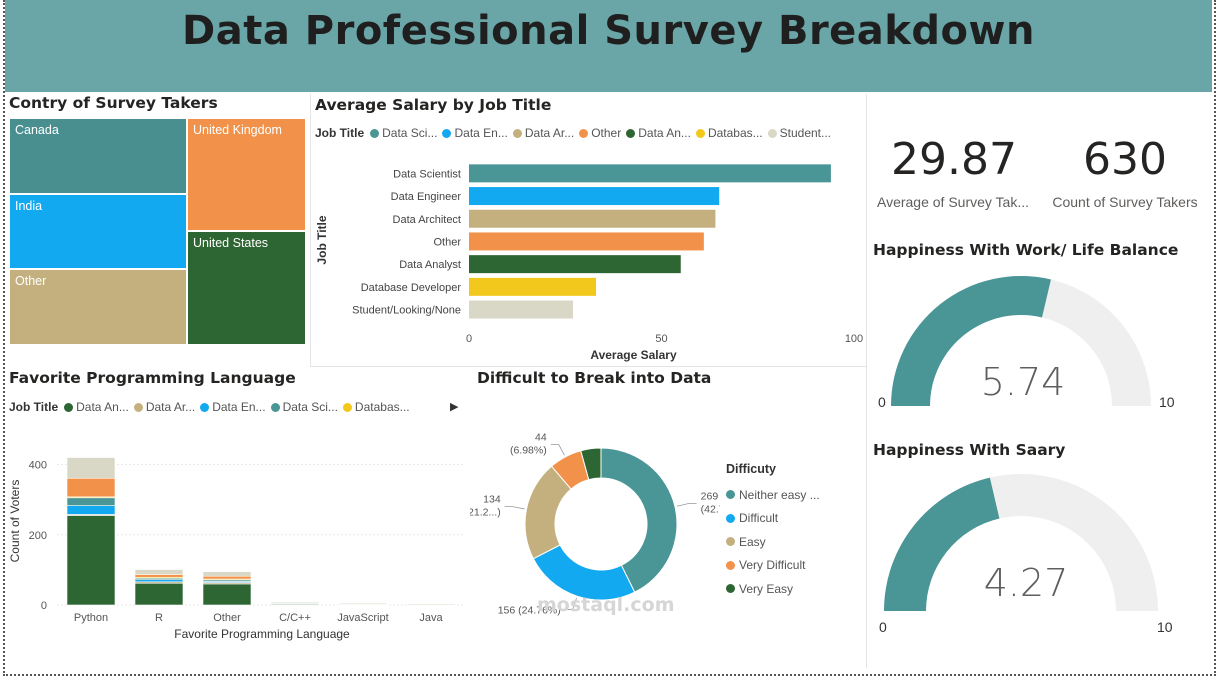 The image size is (1219, 678). I want to click on work-life-gauge, so click(1025, 339).